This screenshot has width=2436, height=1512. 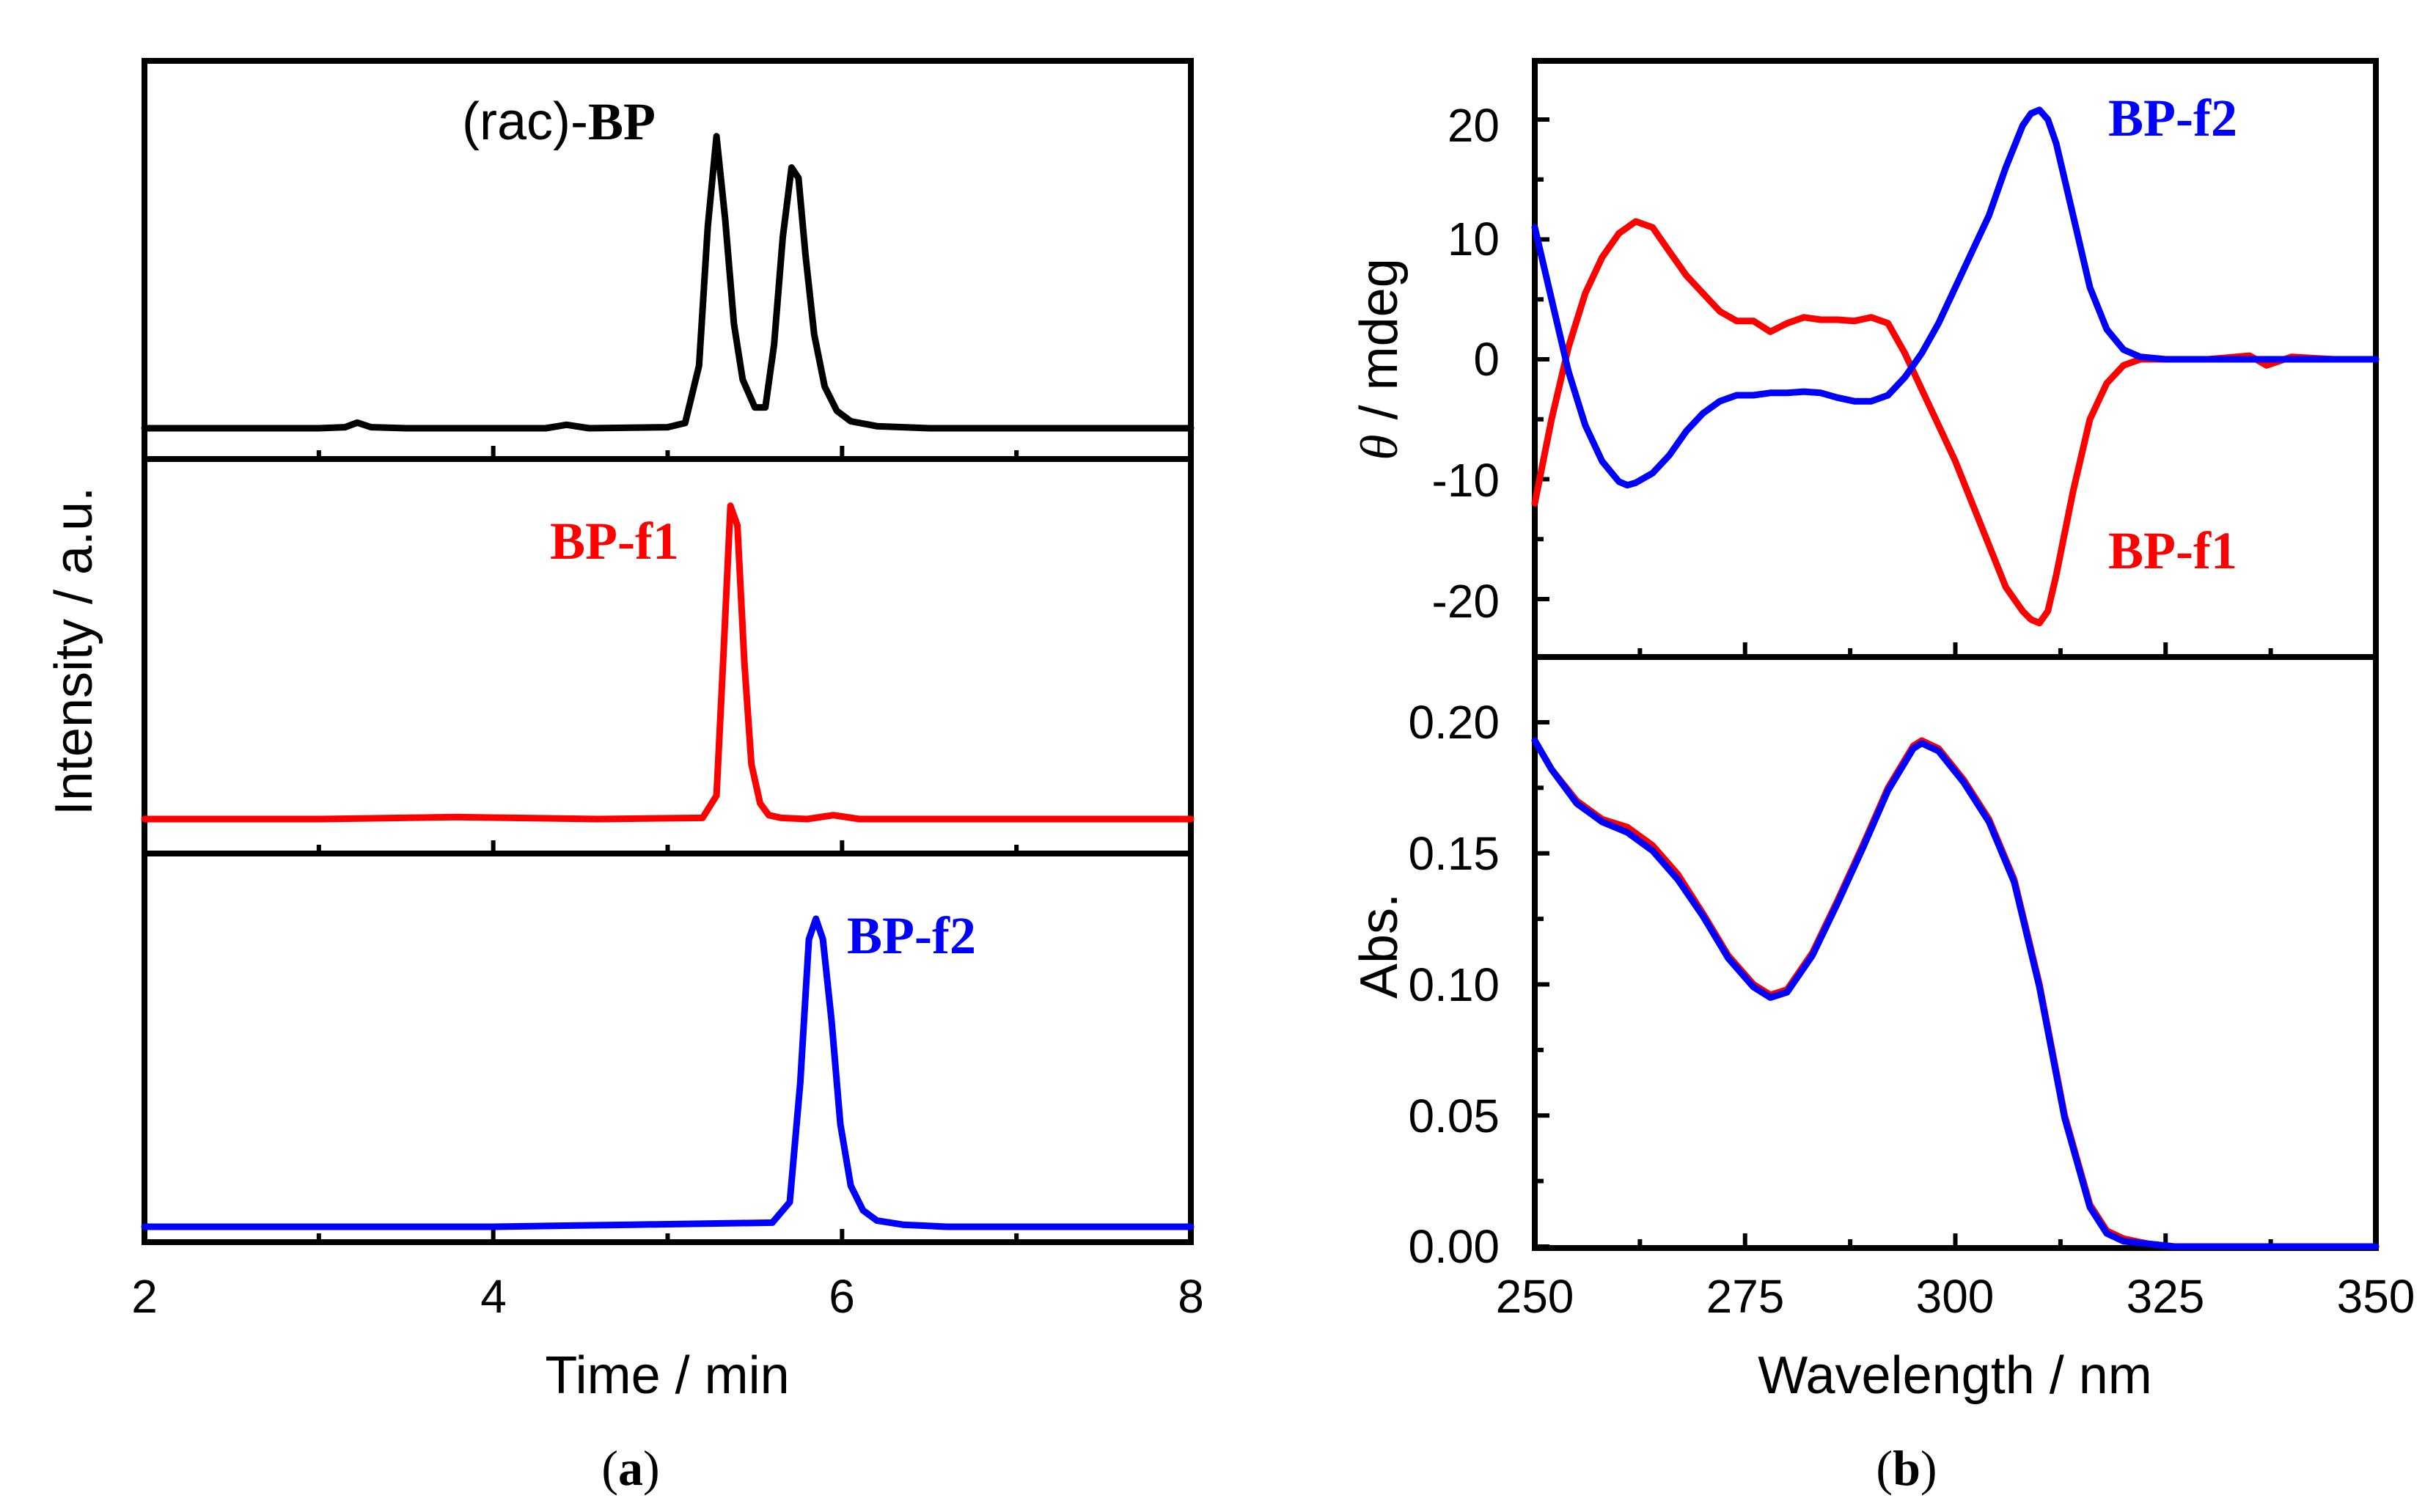 What do you see at coordinates (668, 662) in the screenshot?
I see `bp-f1-chromatogram-trace` at bounding box center [668, 662].